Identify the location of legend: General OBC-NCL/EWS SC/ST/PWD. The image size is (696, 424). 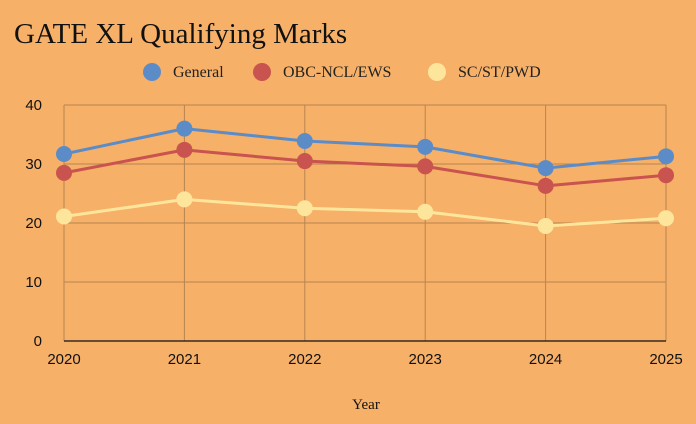
(342, 72).